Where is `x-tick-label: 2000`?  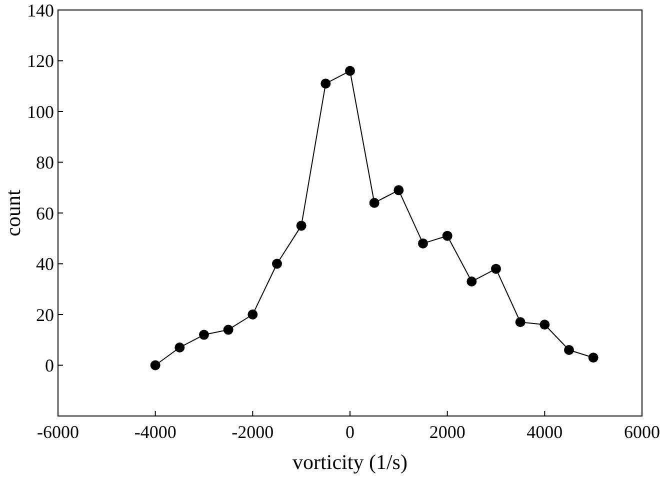
x-tick-label: 2000 is located at coordinates (447, 432).